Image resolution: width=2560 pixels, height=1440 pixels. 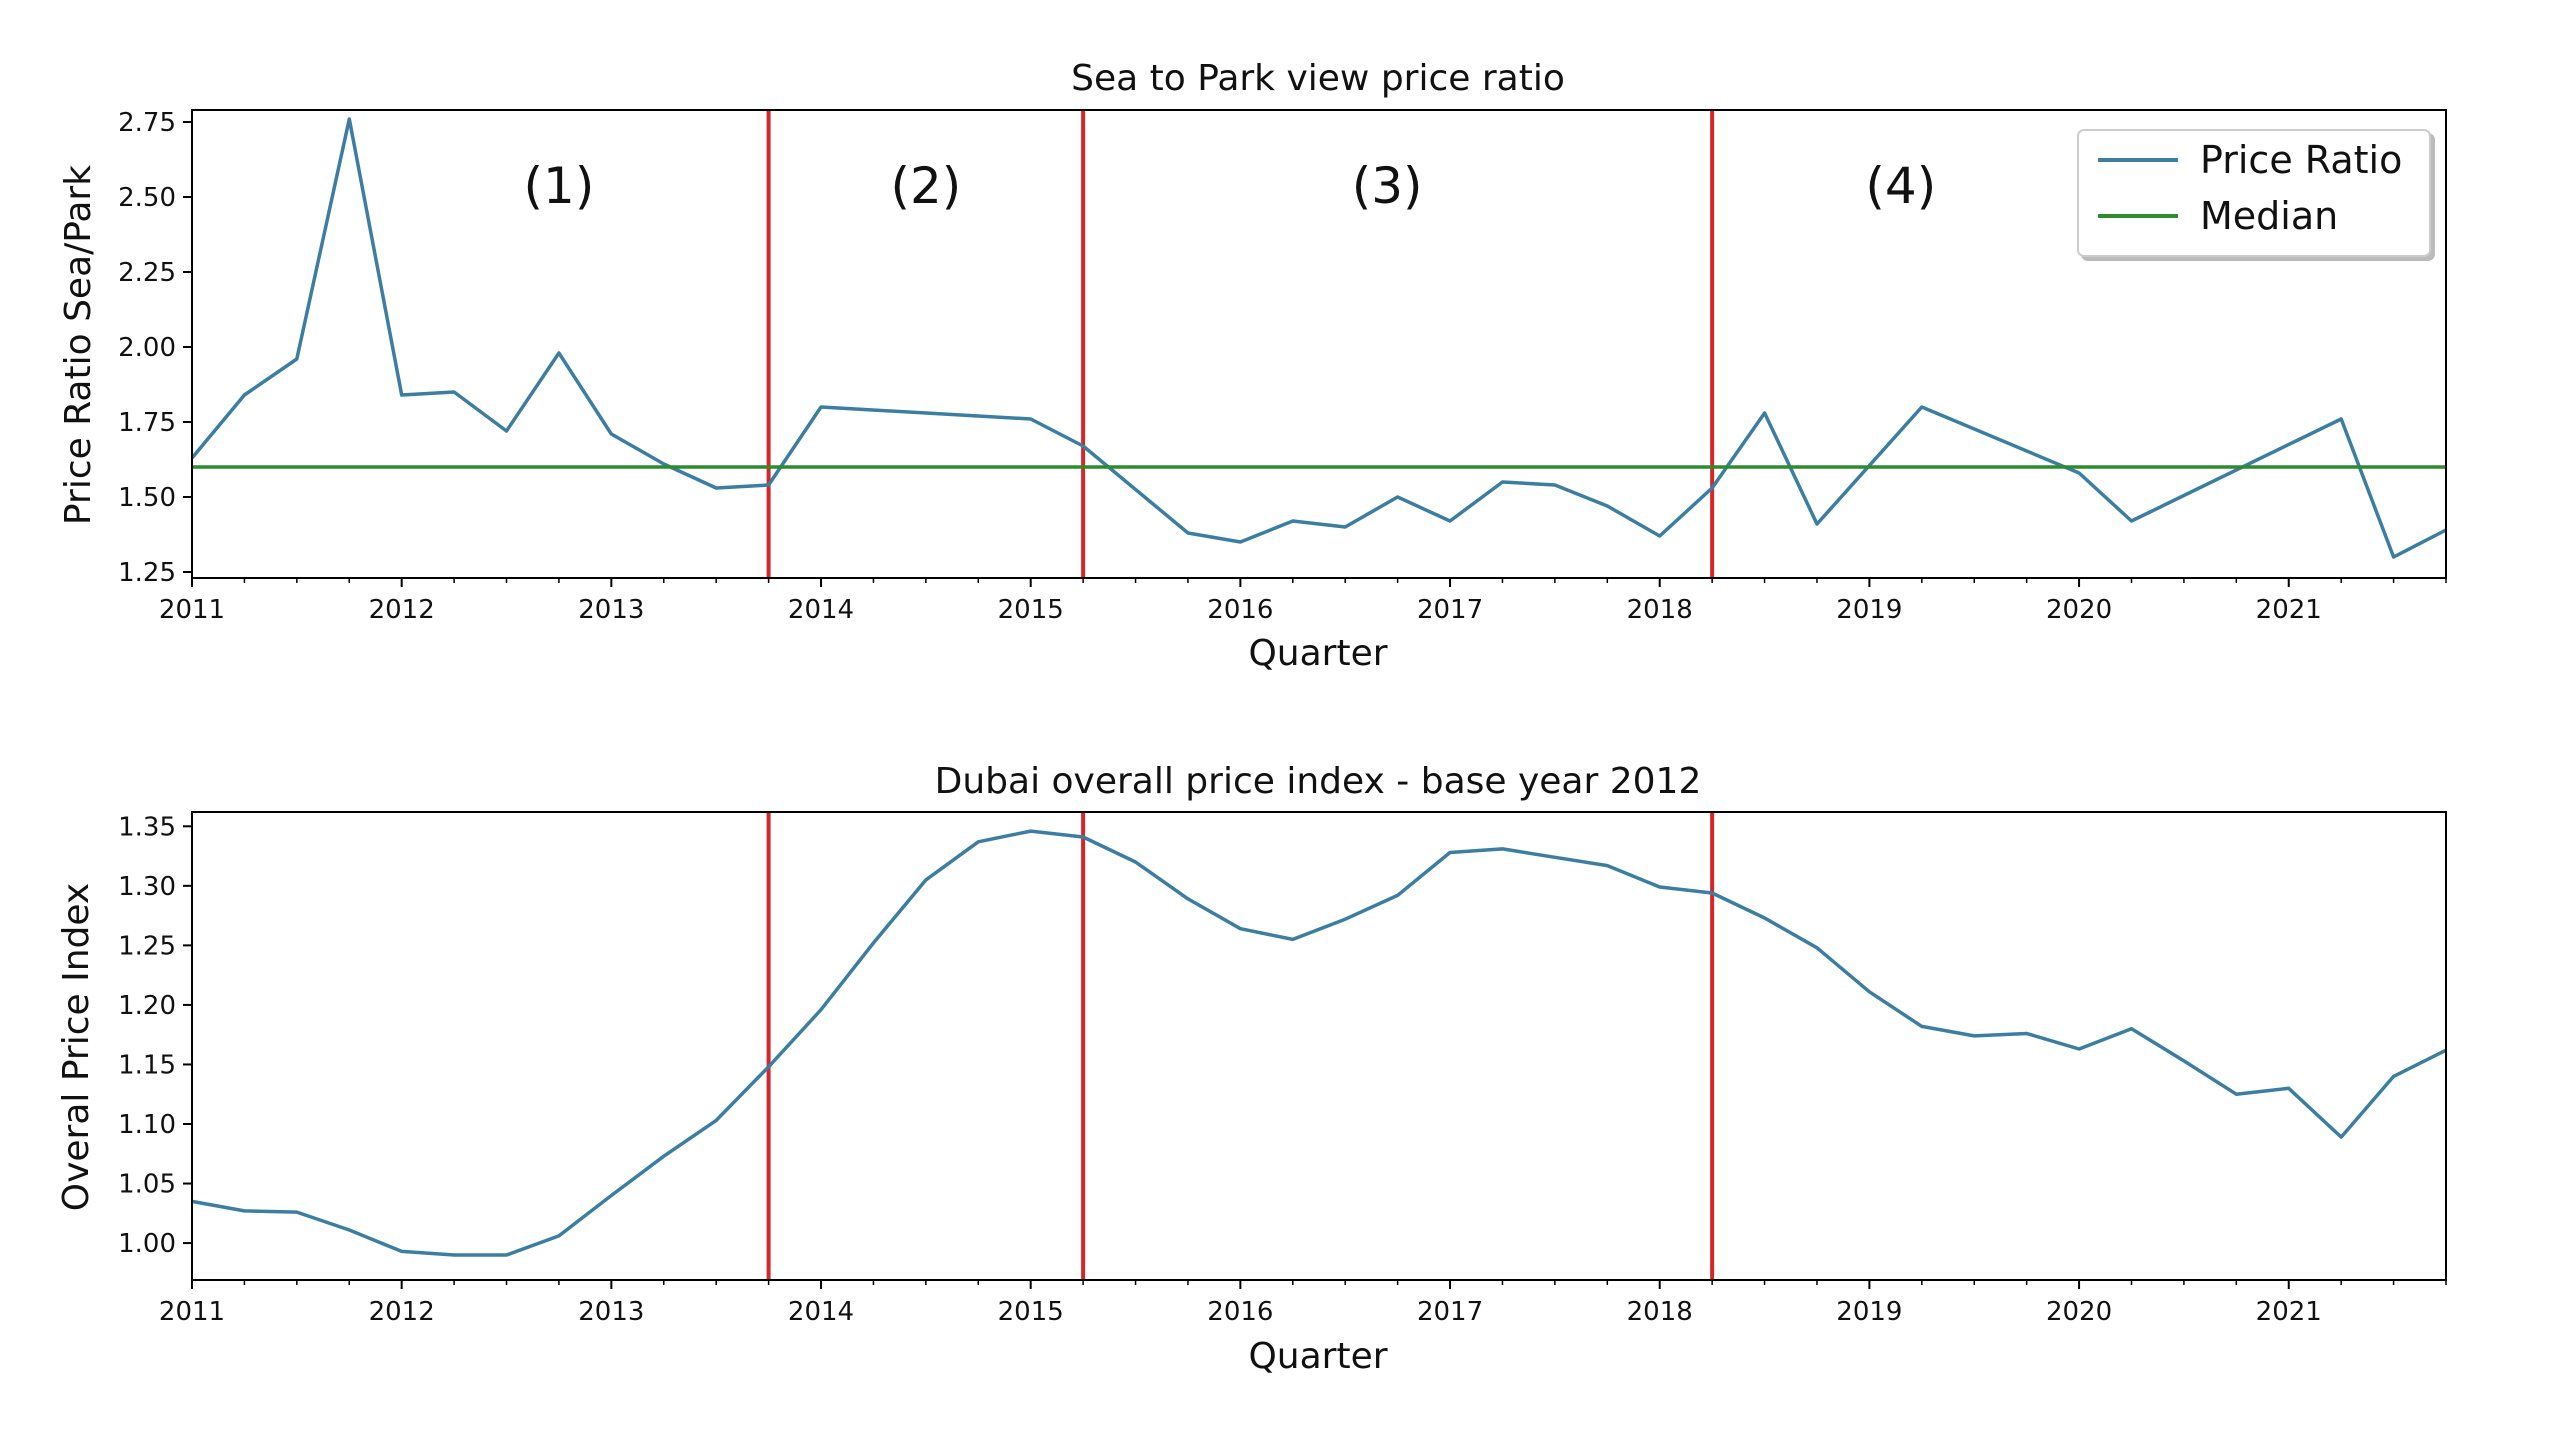 What do you see at coordinates (147, 423) in the screenshot?
I see `y-tick-label: 1.75` at bounding box center [147, 423].